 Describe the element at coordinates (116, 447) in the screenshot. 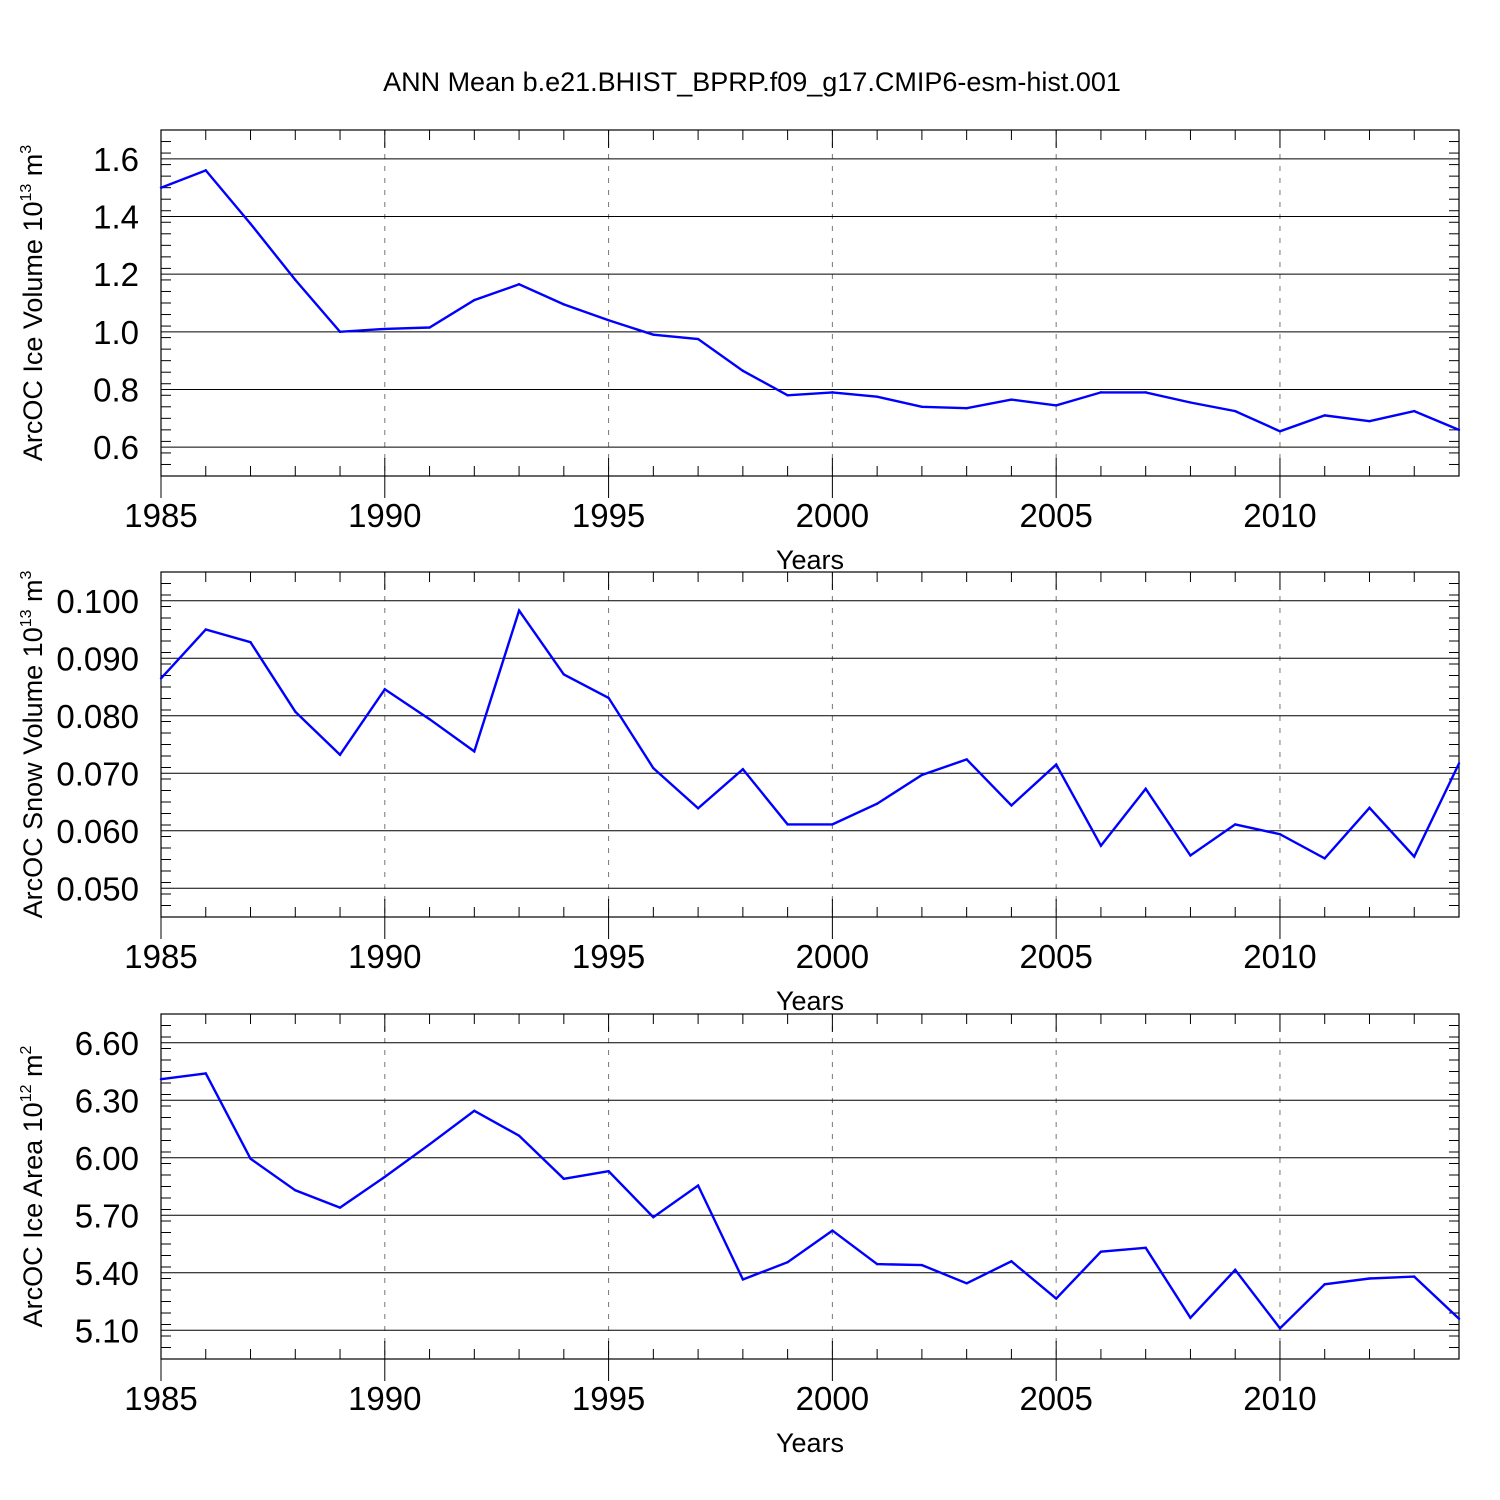

I see `y-tick-label: 0.6` at that location.